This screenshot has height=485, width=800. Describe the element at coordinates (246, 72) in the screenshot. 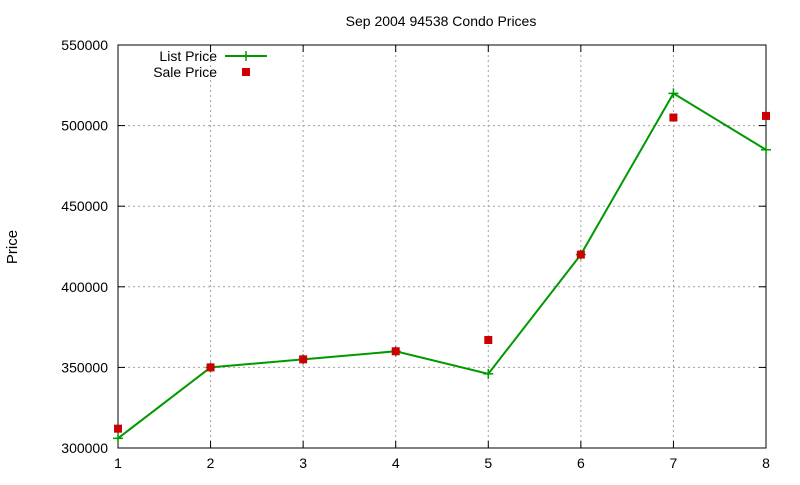

I see `legend-square-marker` at that location.